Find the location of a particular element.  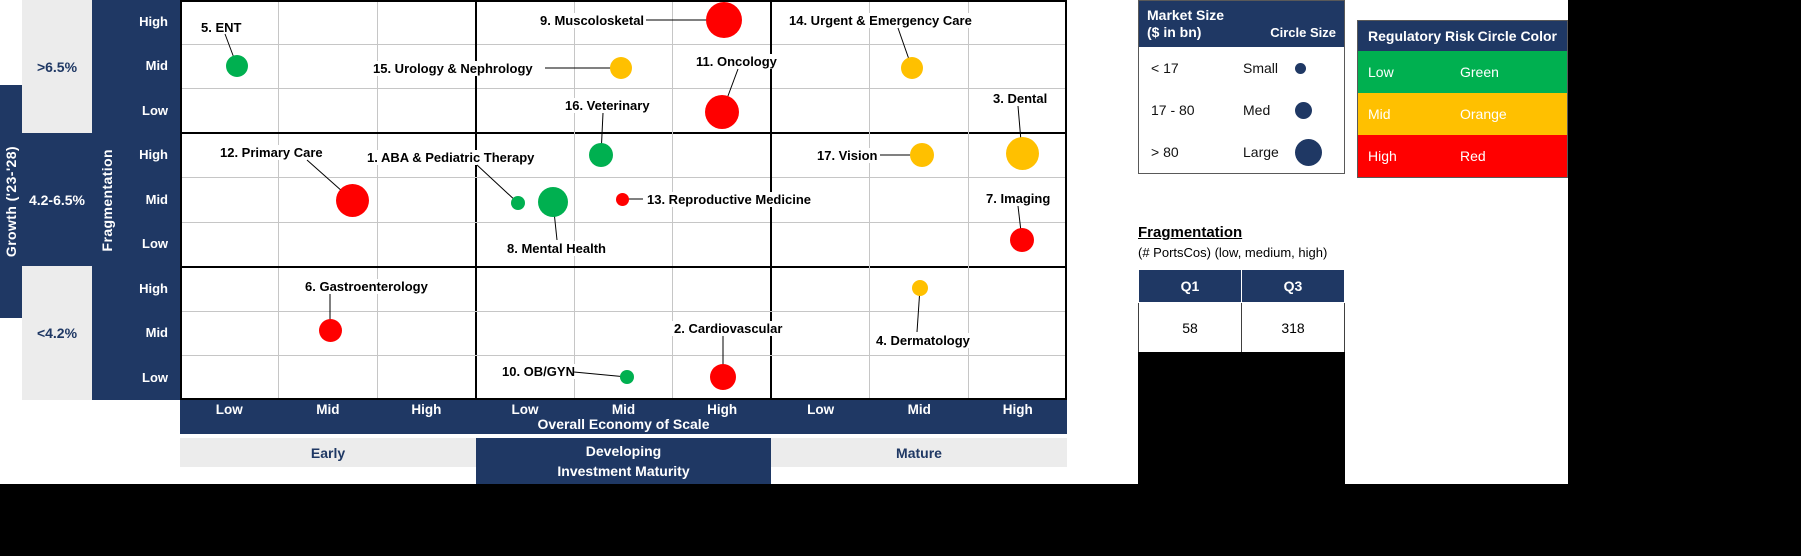

label-gastroenterology: 6. Gastroenterology is located at coordinates (366, 286).